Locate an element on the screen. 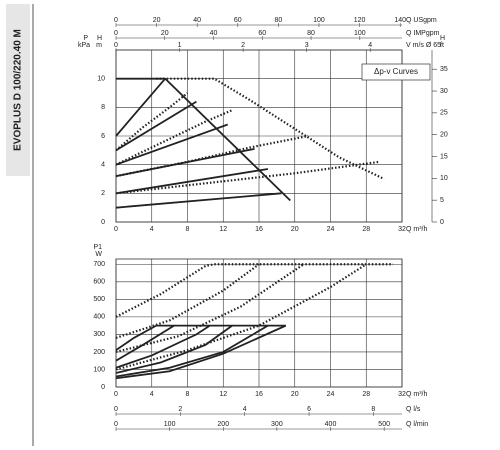  y-tick-label: 4 is located at coordinates (103, 165).